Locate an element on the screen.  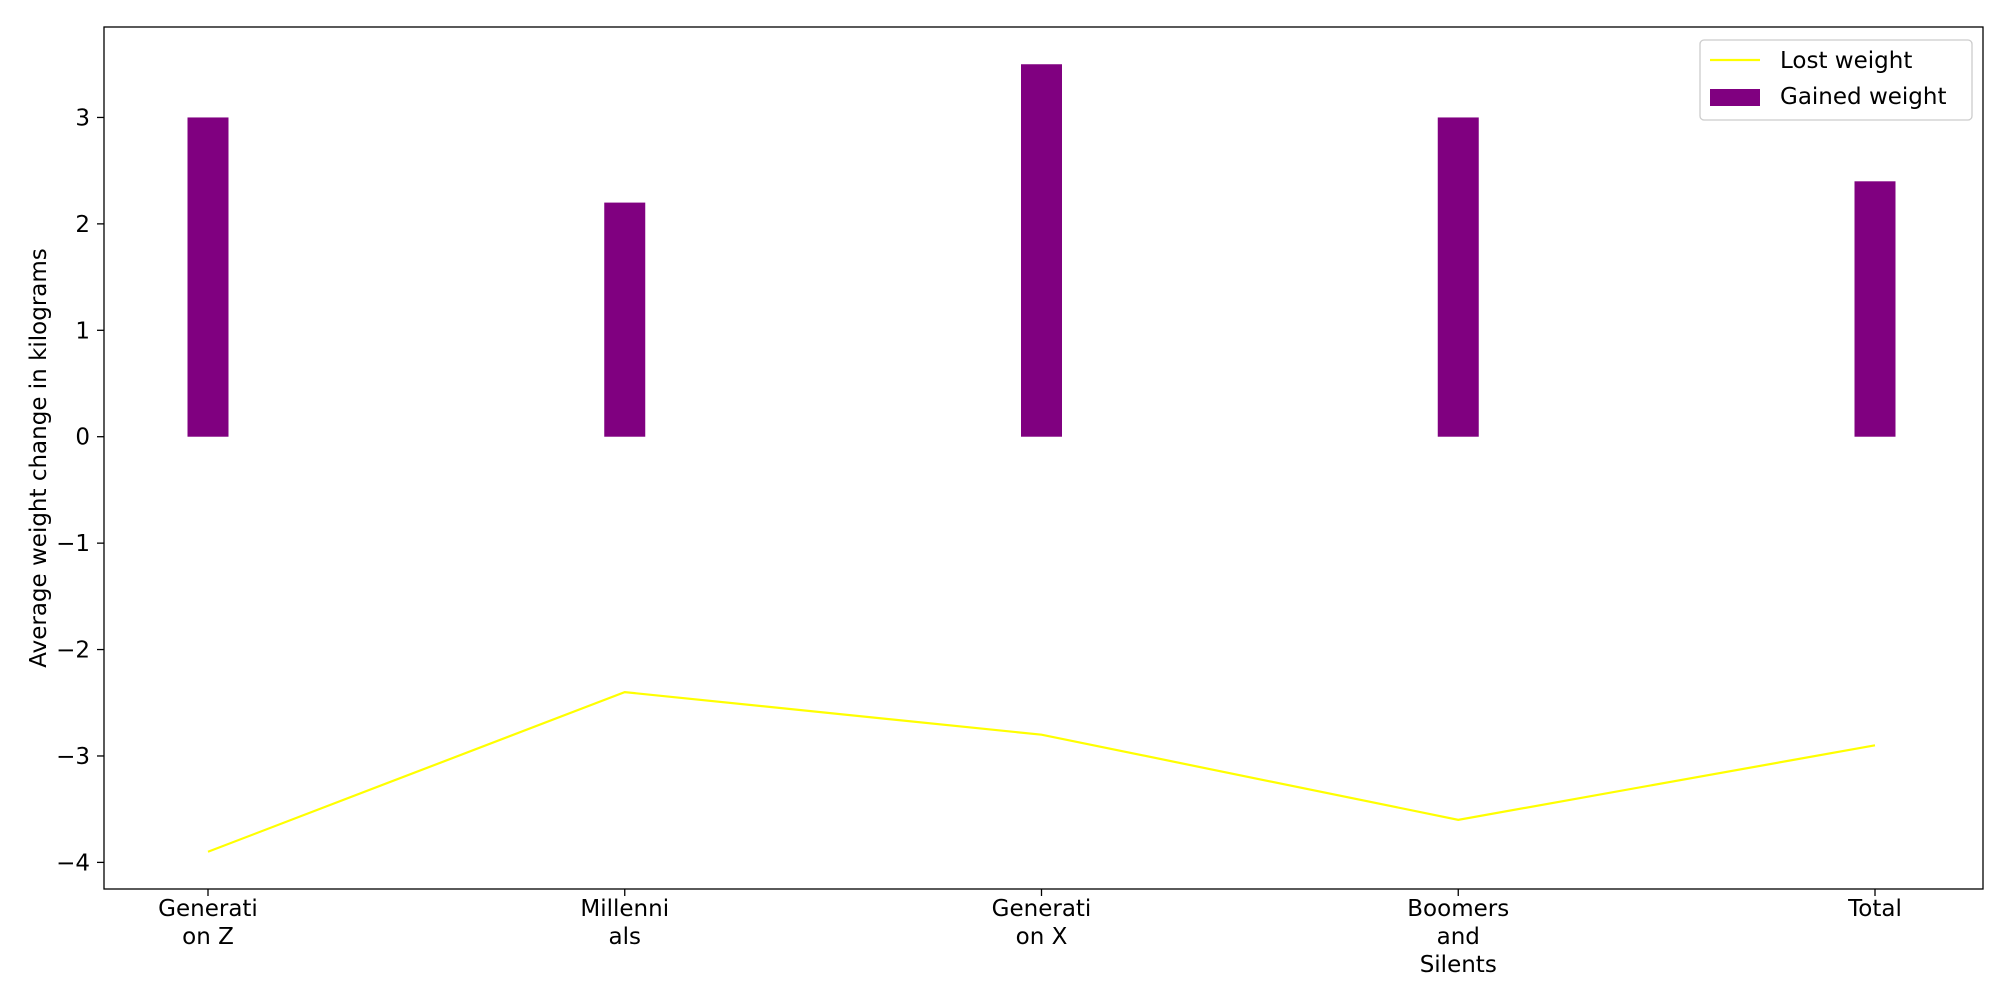
legend-gained-weight-label: Gained weight is located at coordinates (1863, 97).